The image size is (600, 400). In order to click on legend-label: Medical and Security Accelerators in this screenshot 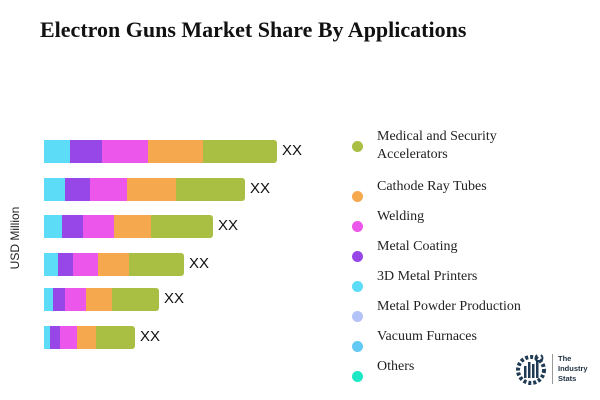, I will do `click(437, 145)`.